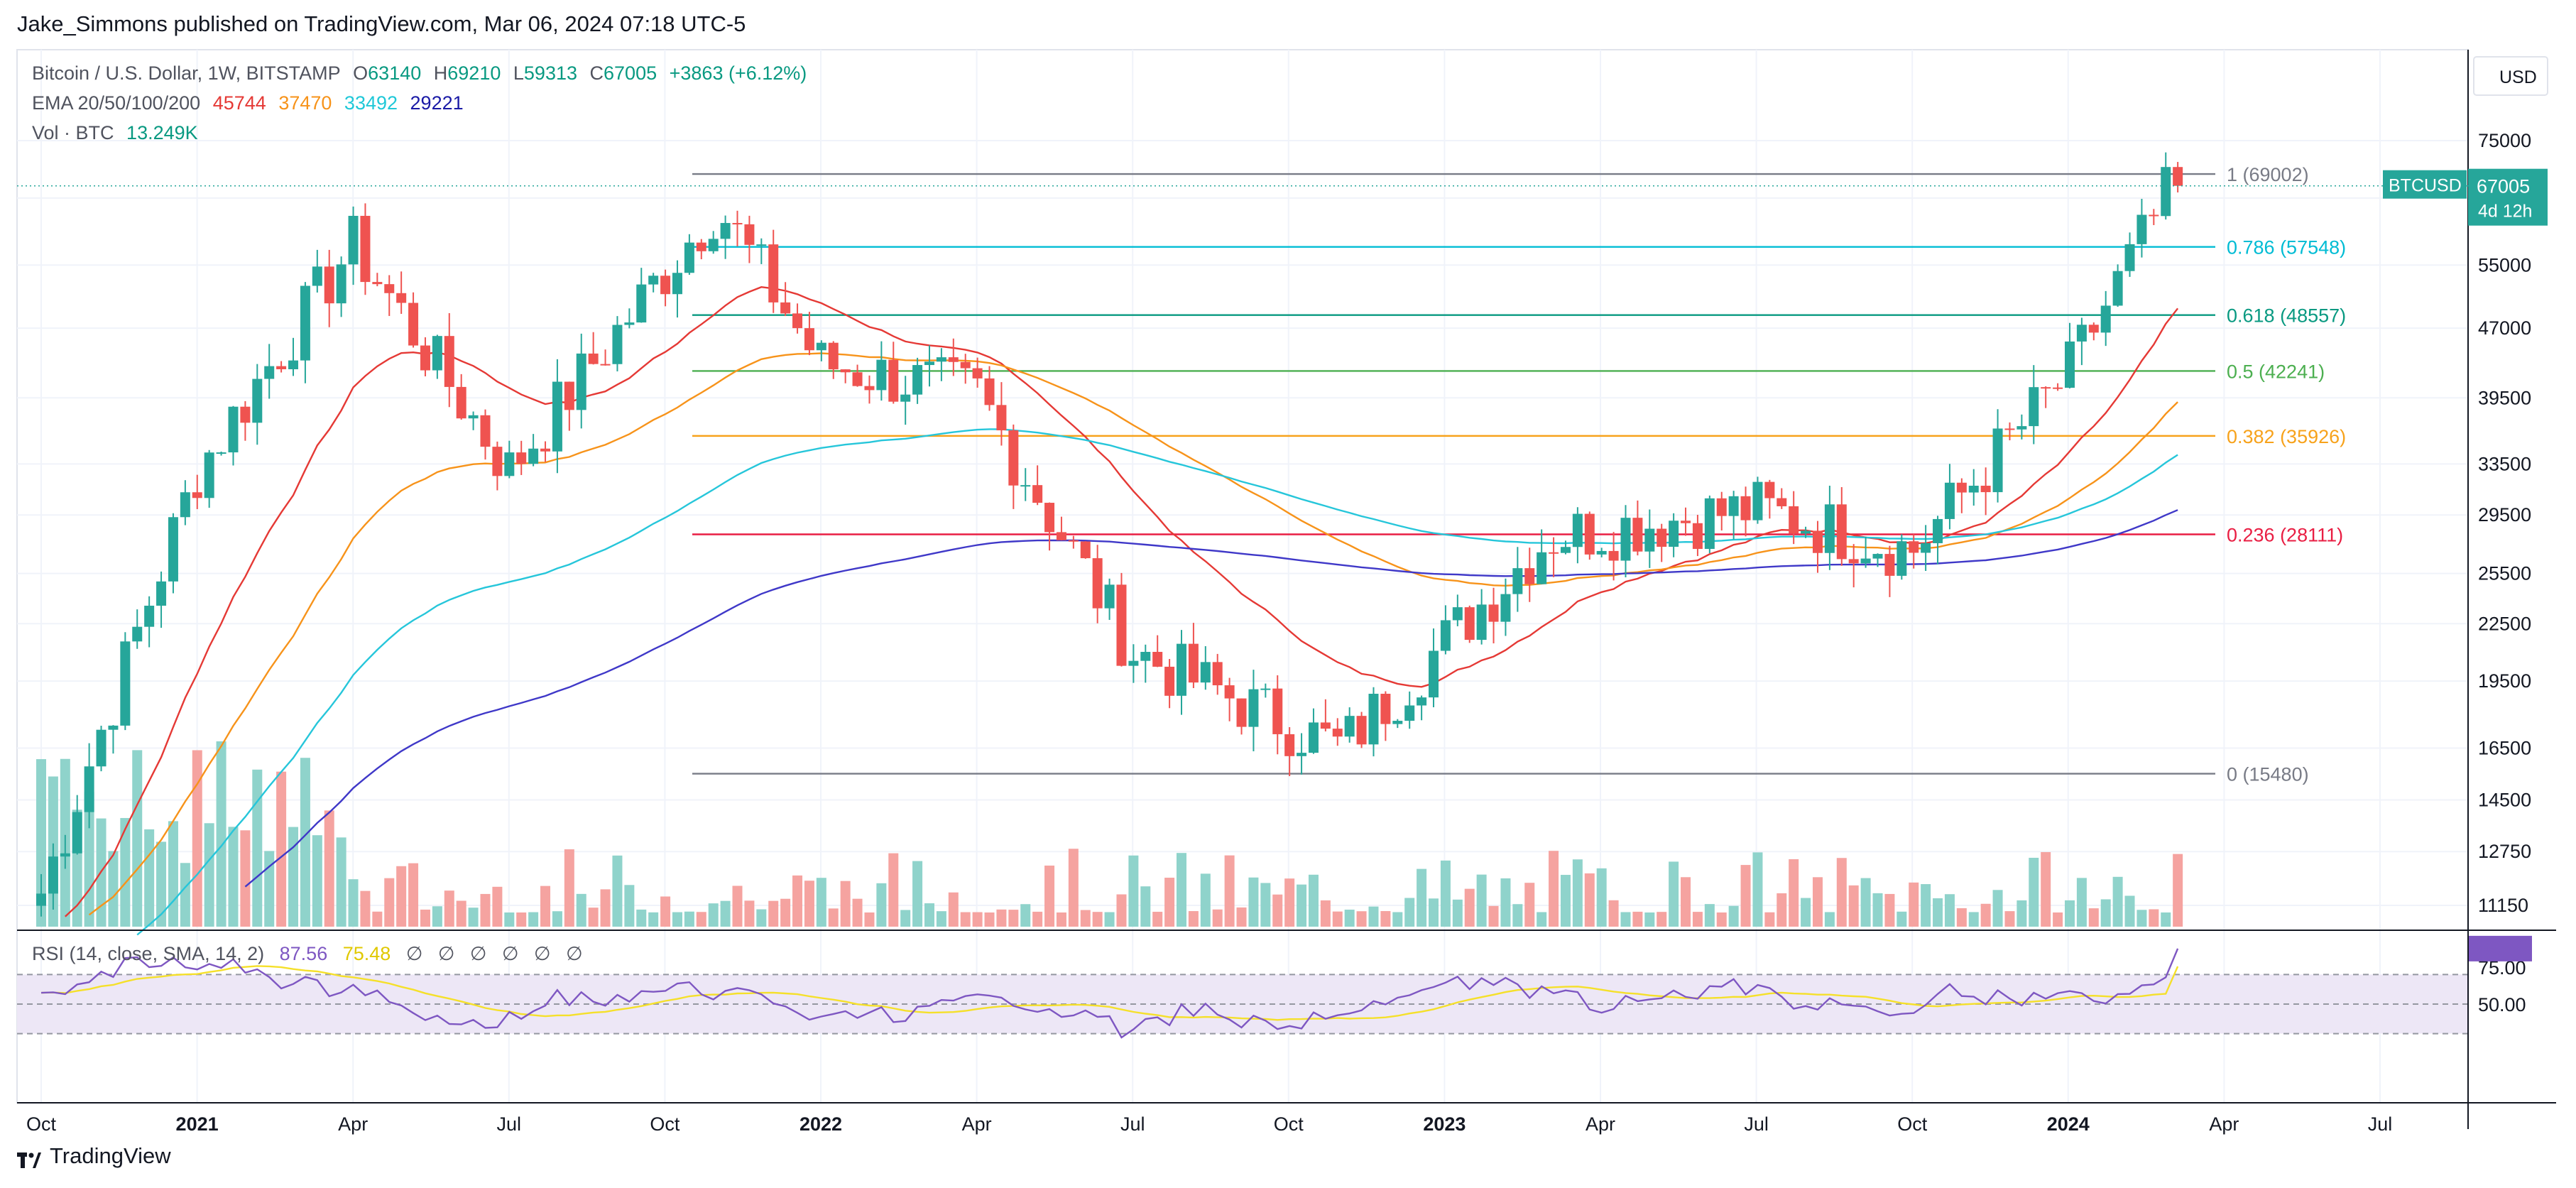 The image size is (2576, 1188). What do you see at coordinates (118, 133) in the screenshot?
I see `volume-legend: Vol · BTC 13.249K` at bounding box center [118, 133].